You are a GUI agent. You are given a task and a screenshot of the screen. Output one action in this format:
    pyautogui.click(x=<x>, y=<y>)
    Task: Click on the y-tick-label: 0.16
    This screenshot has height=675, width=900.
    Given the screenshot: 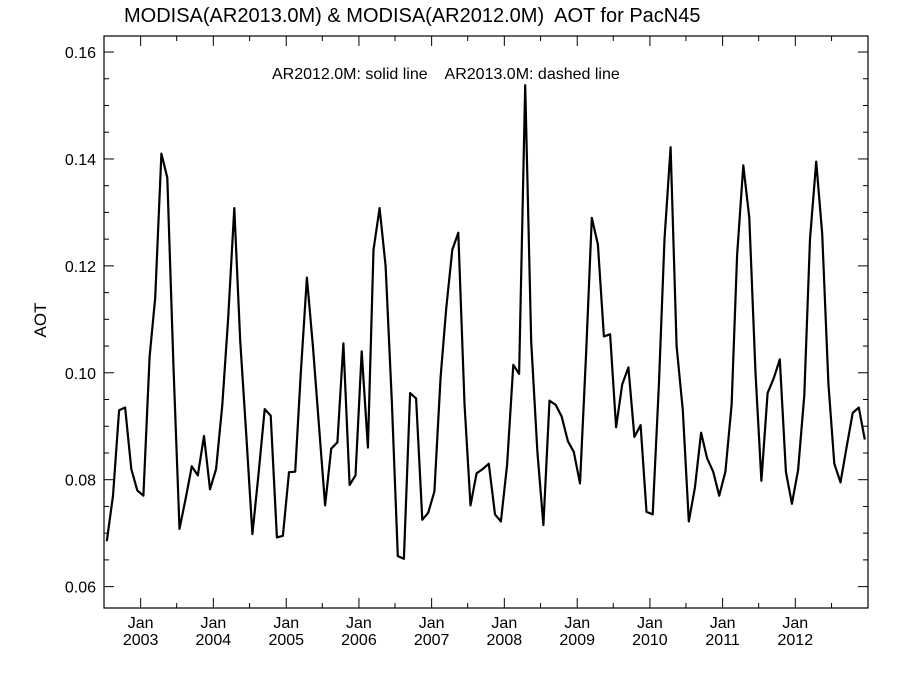 What is the action you would take?
    pyautogui.click(x=80, y=53)
    